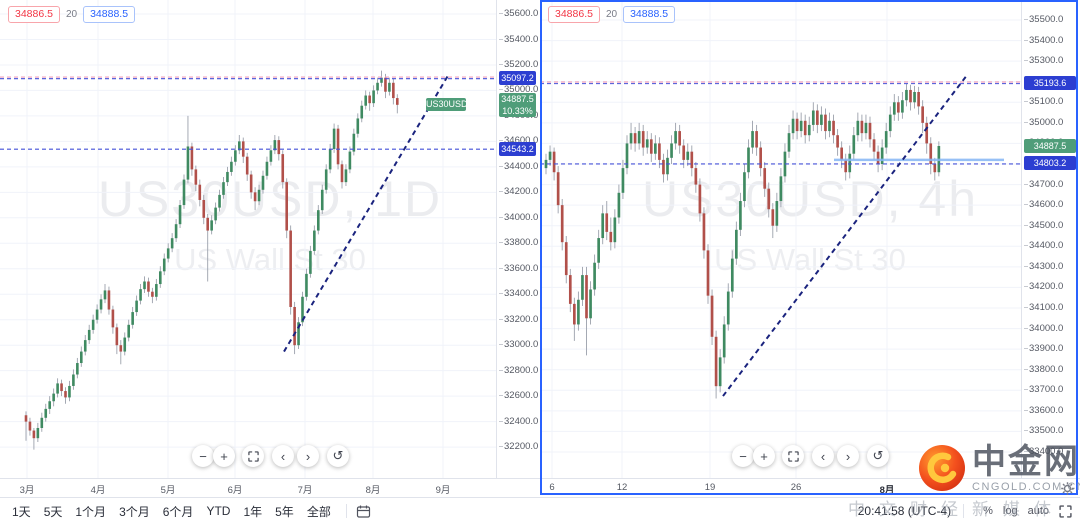 The width and height of the screenshot is (1080, 524). Describe the element at coordinates (318, 511) in the screenshot. I see `range-button-9: 全部` at that location.